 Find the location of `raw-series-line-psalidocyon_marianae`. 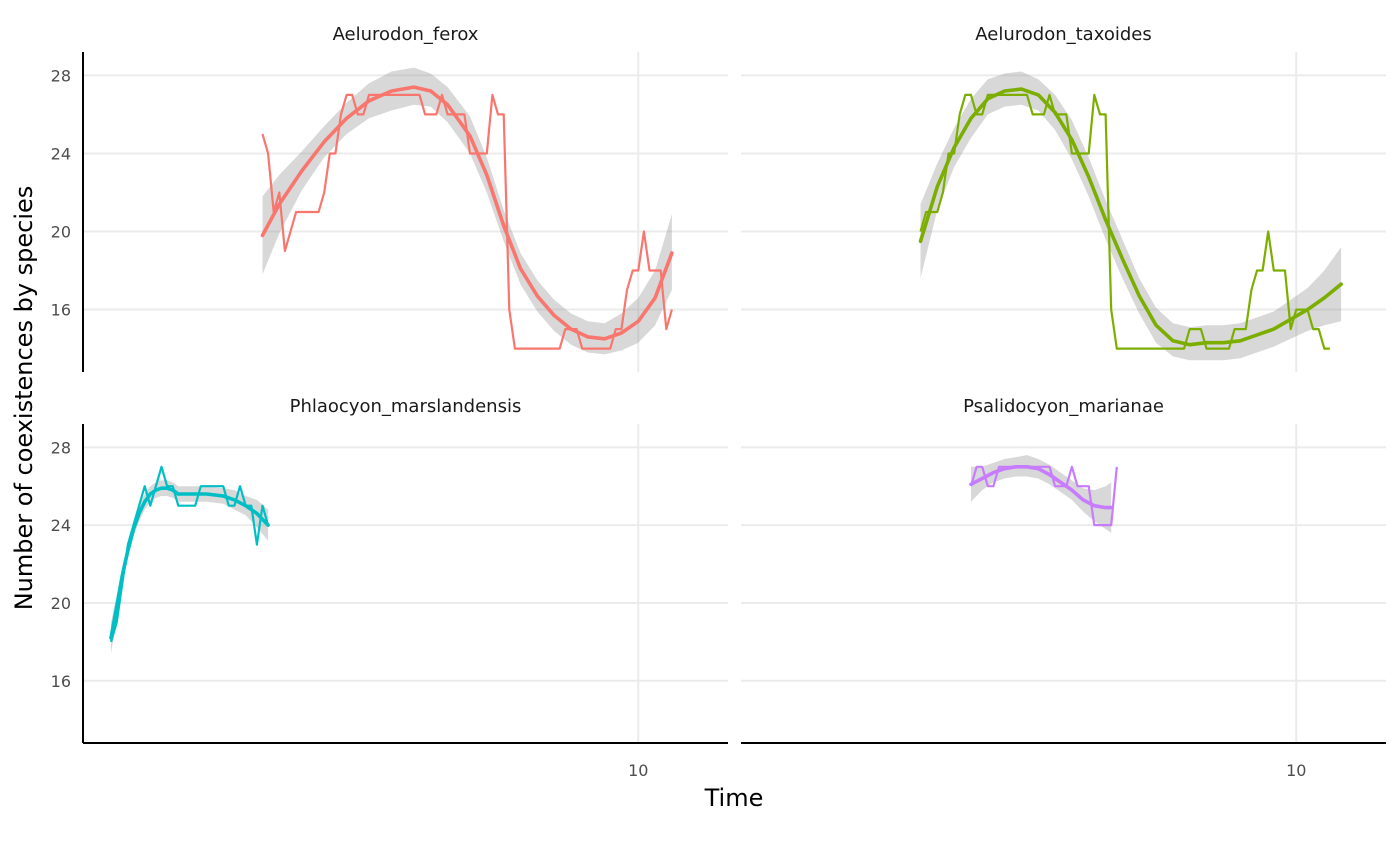

raw-series-line-psalidocyon_marianae is located at coordinates (1043, 496).